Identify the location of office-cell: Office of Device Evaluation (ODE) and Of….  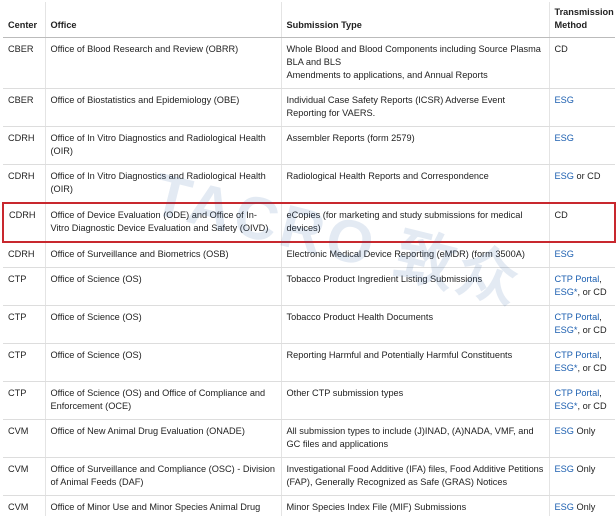
(162, 222).